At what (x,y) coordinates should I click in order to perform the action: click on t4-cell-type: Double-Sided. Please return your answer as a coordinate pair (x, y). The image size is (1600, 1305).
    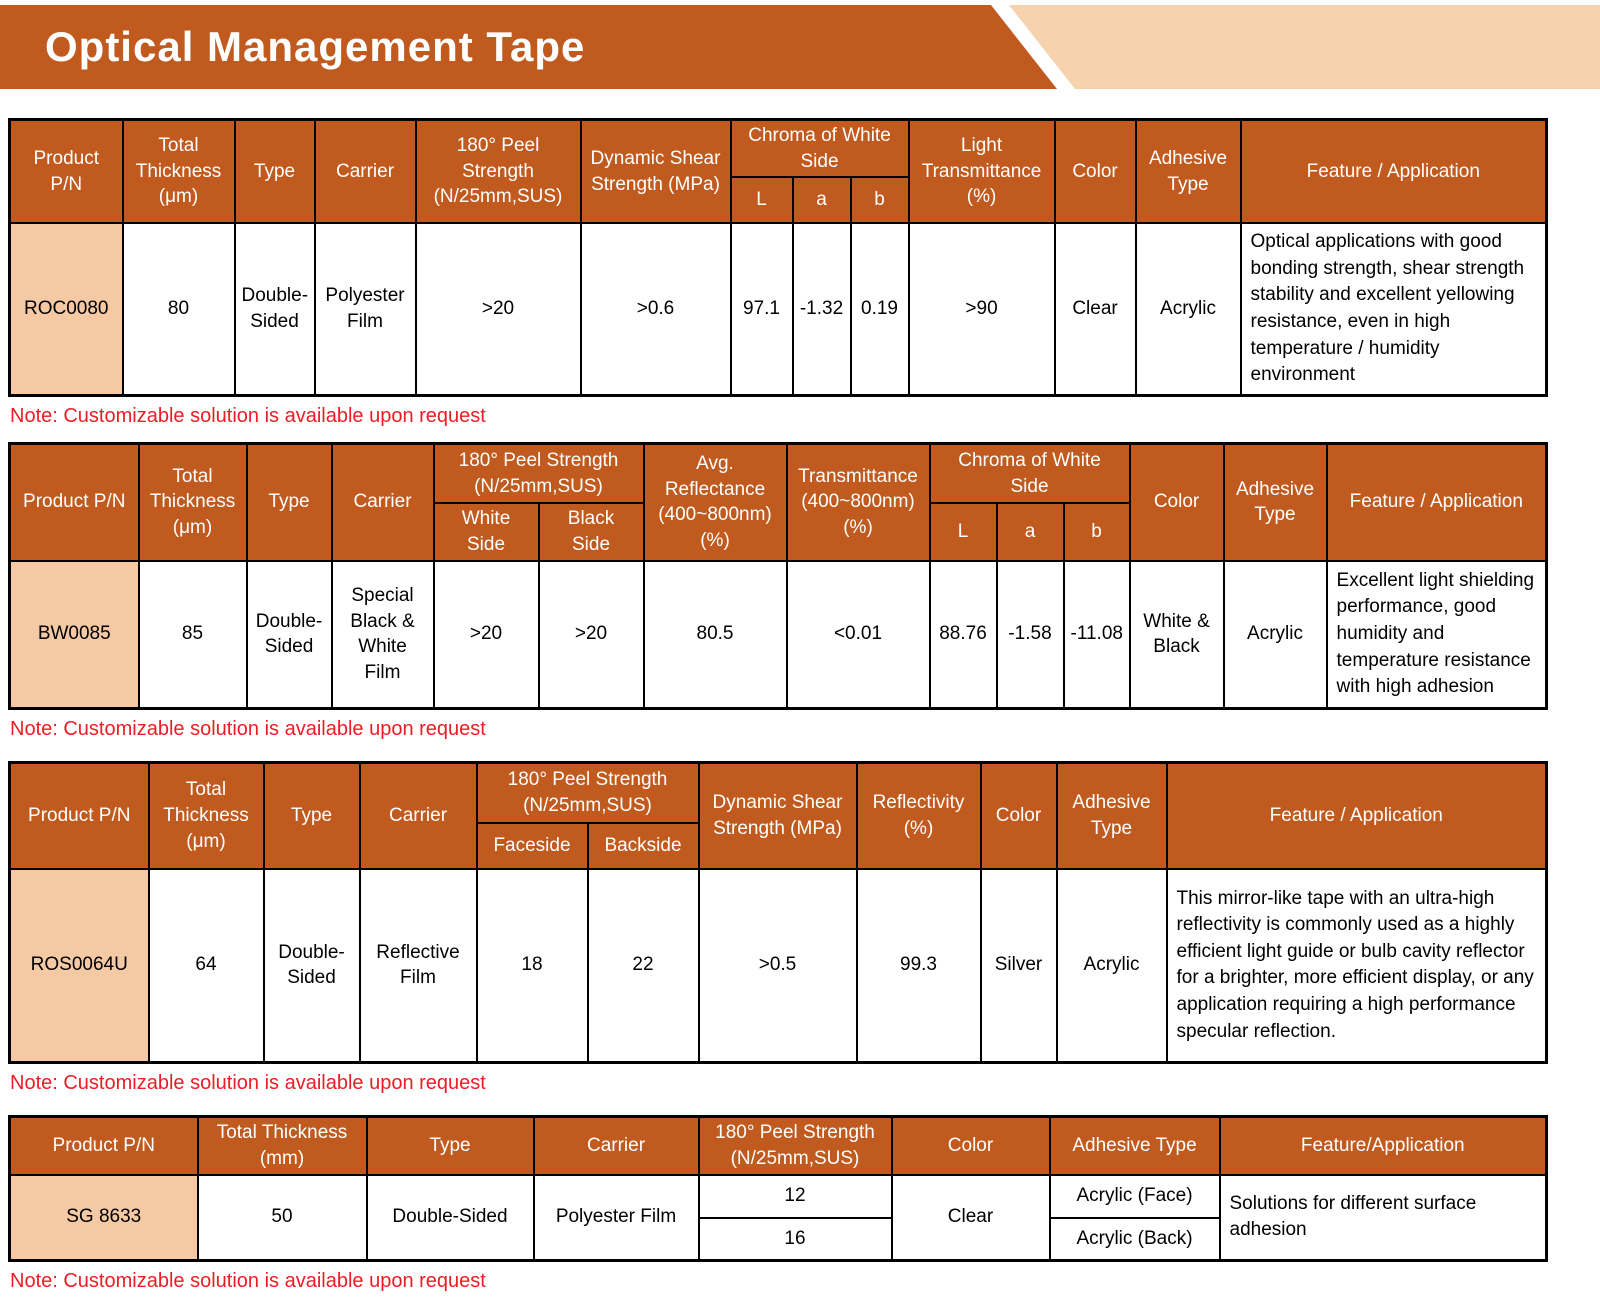
    Looking at the image, I should click on (450, 1217).